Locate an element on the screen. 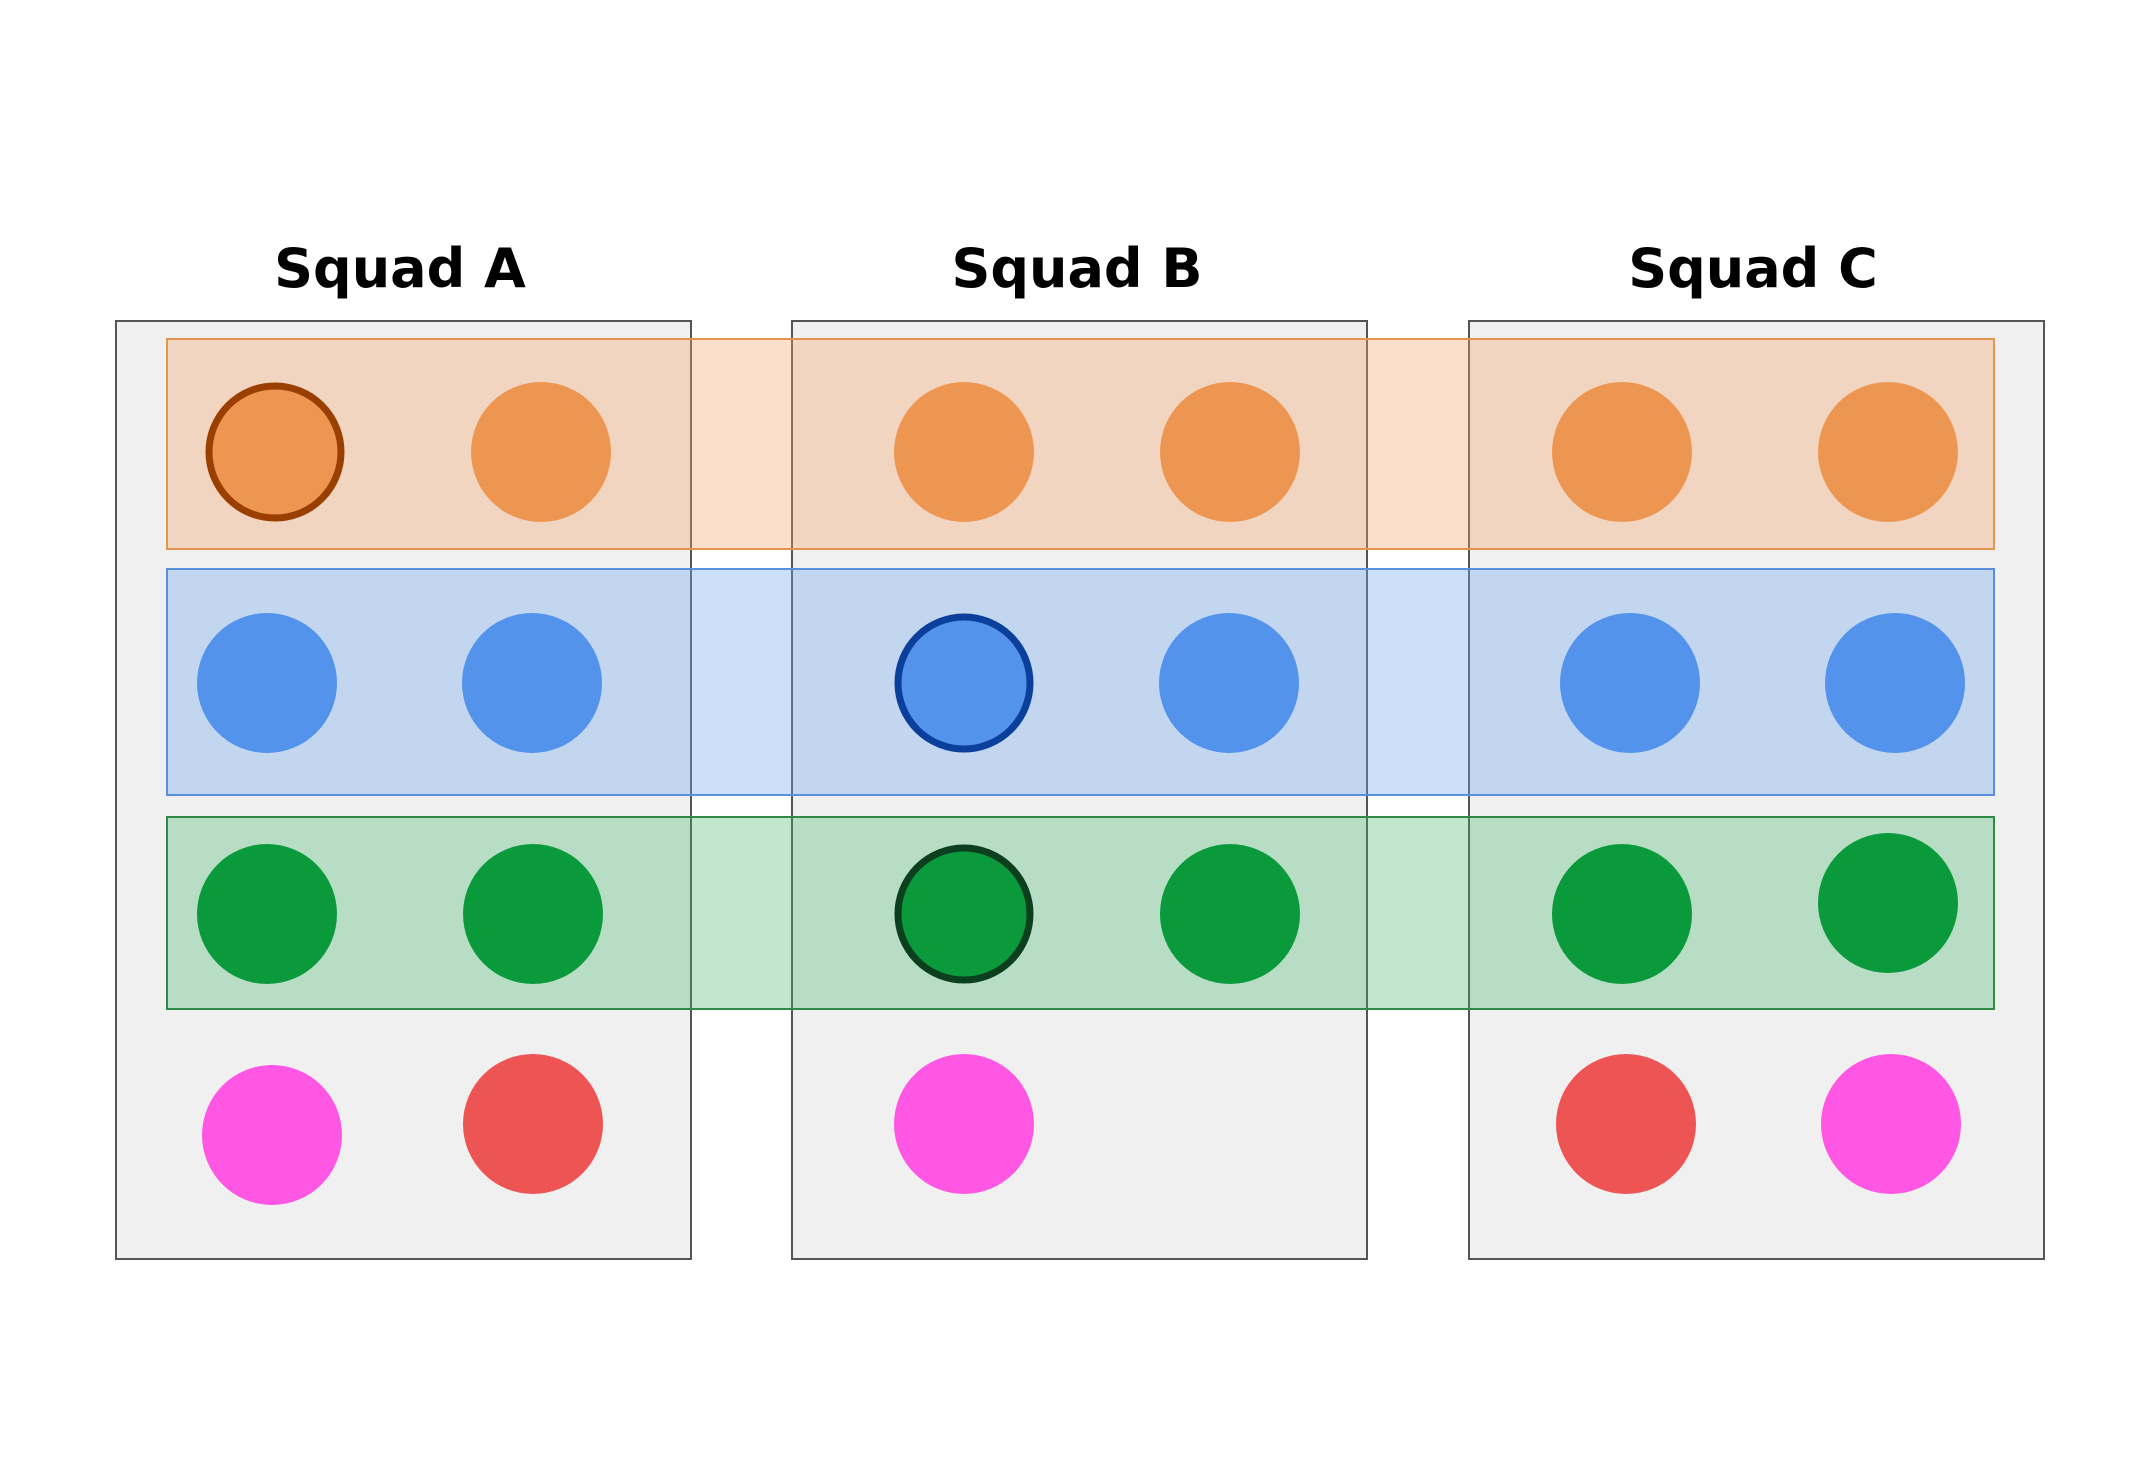  lane-blue is located at coordinates (1080, 682).